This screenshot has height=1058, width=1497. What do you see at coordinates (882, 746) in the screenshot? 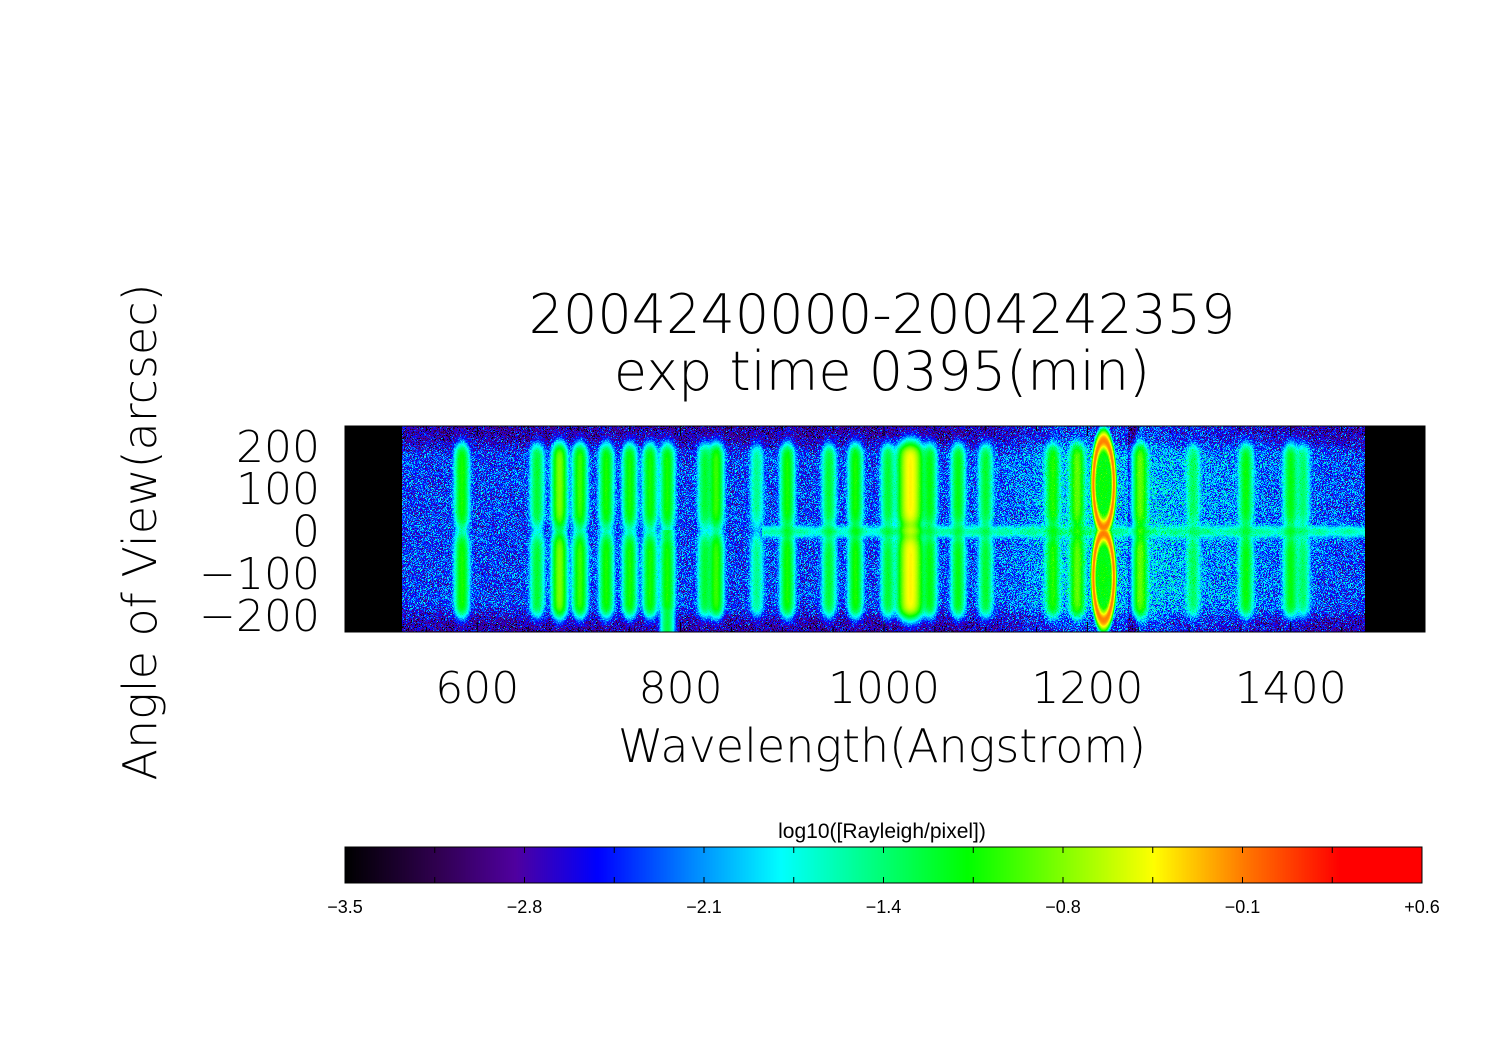
I see `x-axis-label: Wavelength(Angstrom)` at bounding box center [882, 746].